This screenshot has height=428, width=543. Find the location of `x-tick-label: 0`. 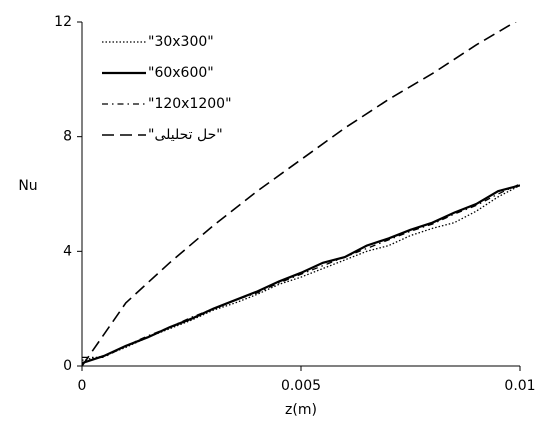

x-tick-label: 0 is located at coordinates (82, 386).